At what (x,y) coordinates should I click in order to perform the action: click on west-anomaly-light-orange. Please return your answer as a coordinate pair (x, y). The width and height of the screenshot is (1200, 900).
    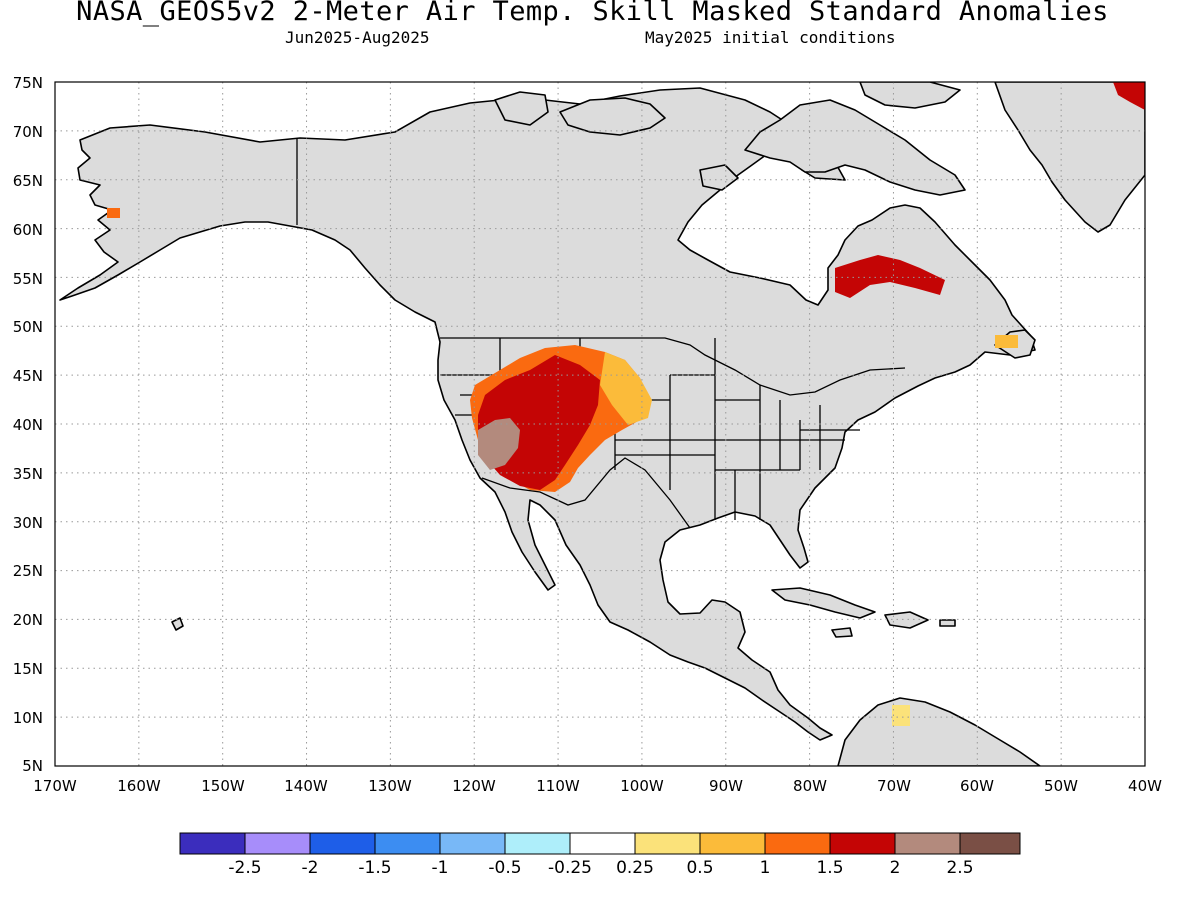
    Looking at the image, I should click on (626, 388).